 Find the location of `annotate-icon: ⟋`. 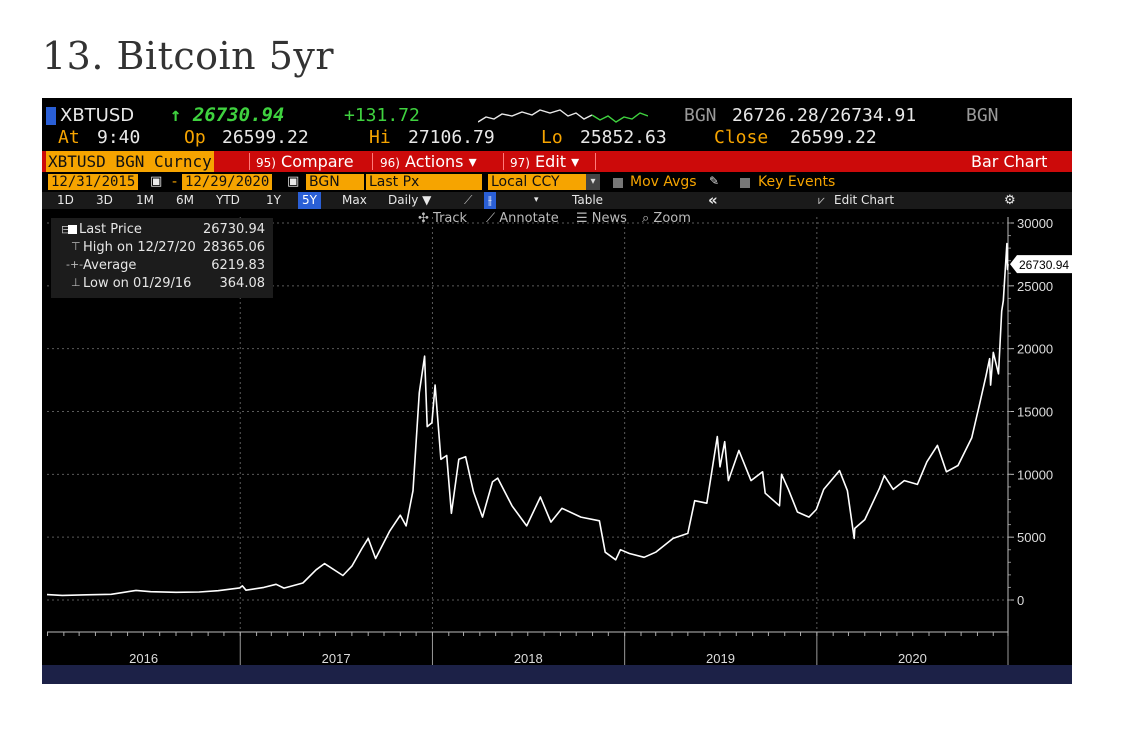

annotate-icon: ⟋ is located at coordinates (491, 218).